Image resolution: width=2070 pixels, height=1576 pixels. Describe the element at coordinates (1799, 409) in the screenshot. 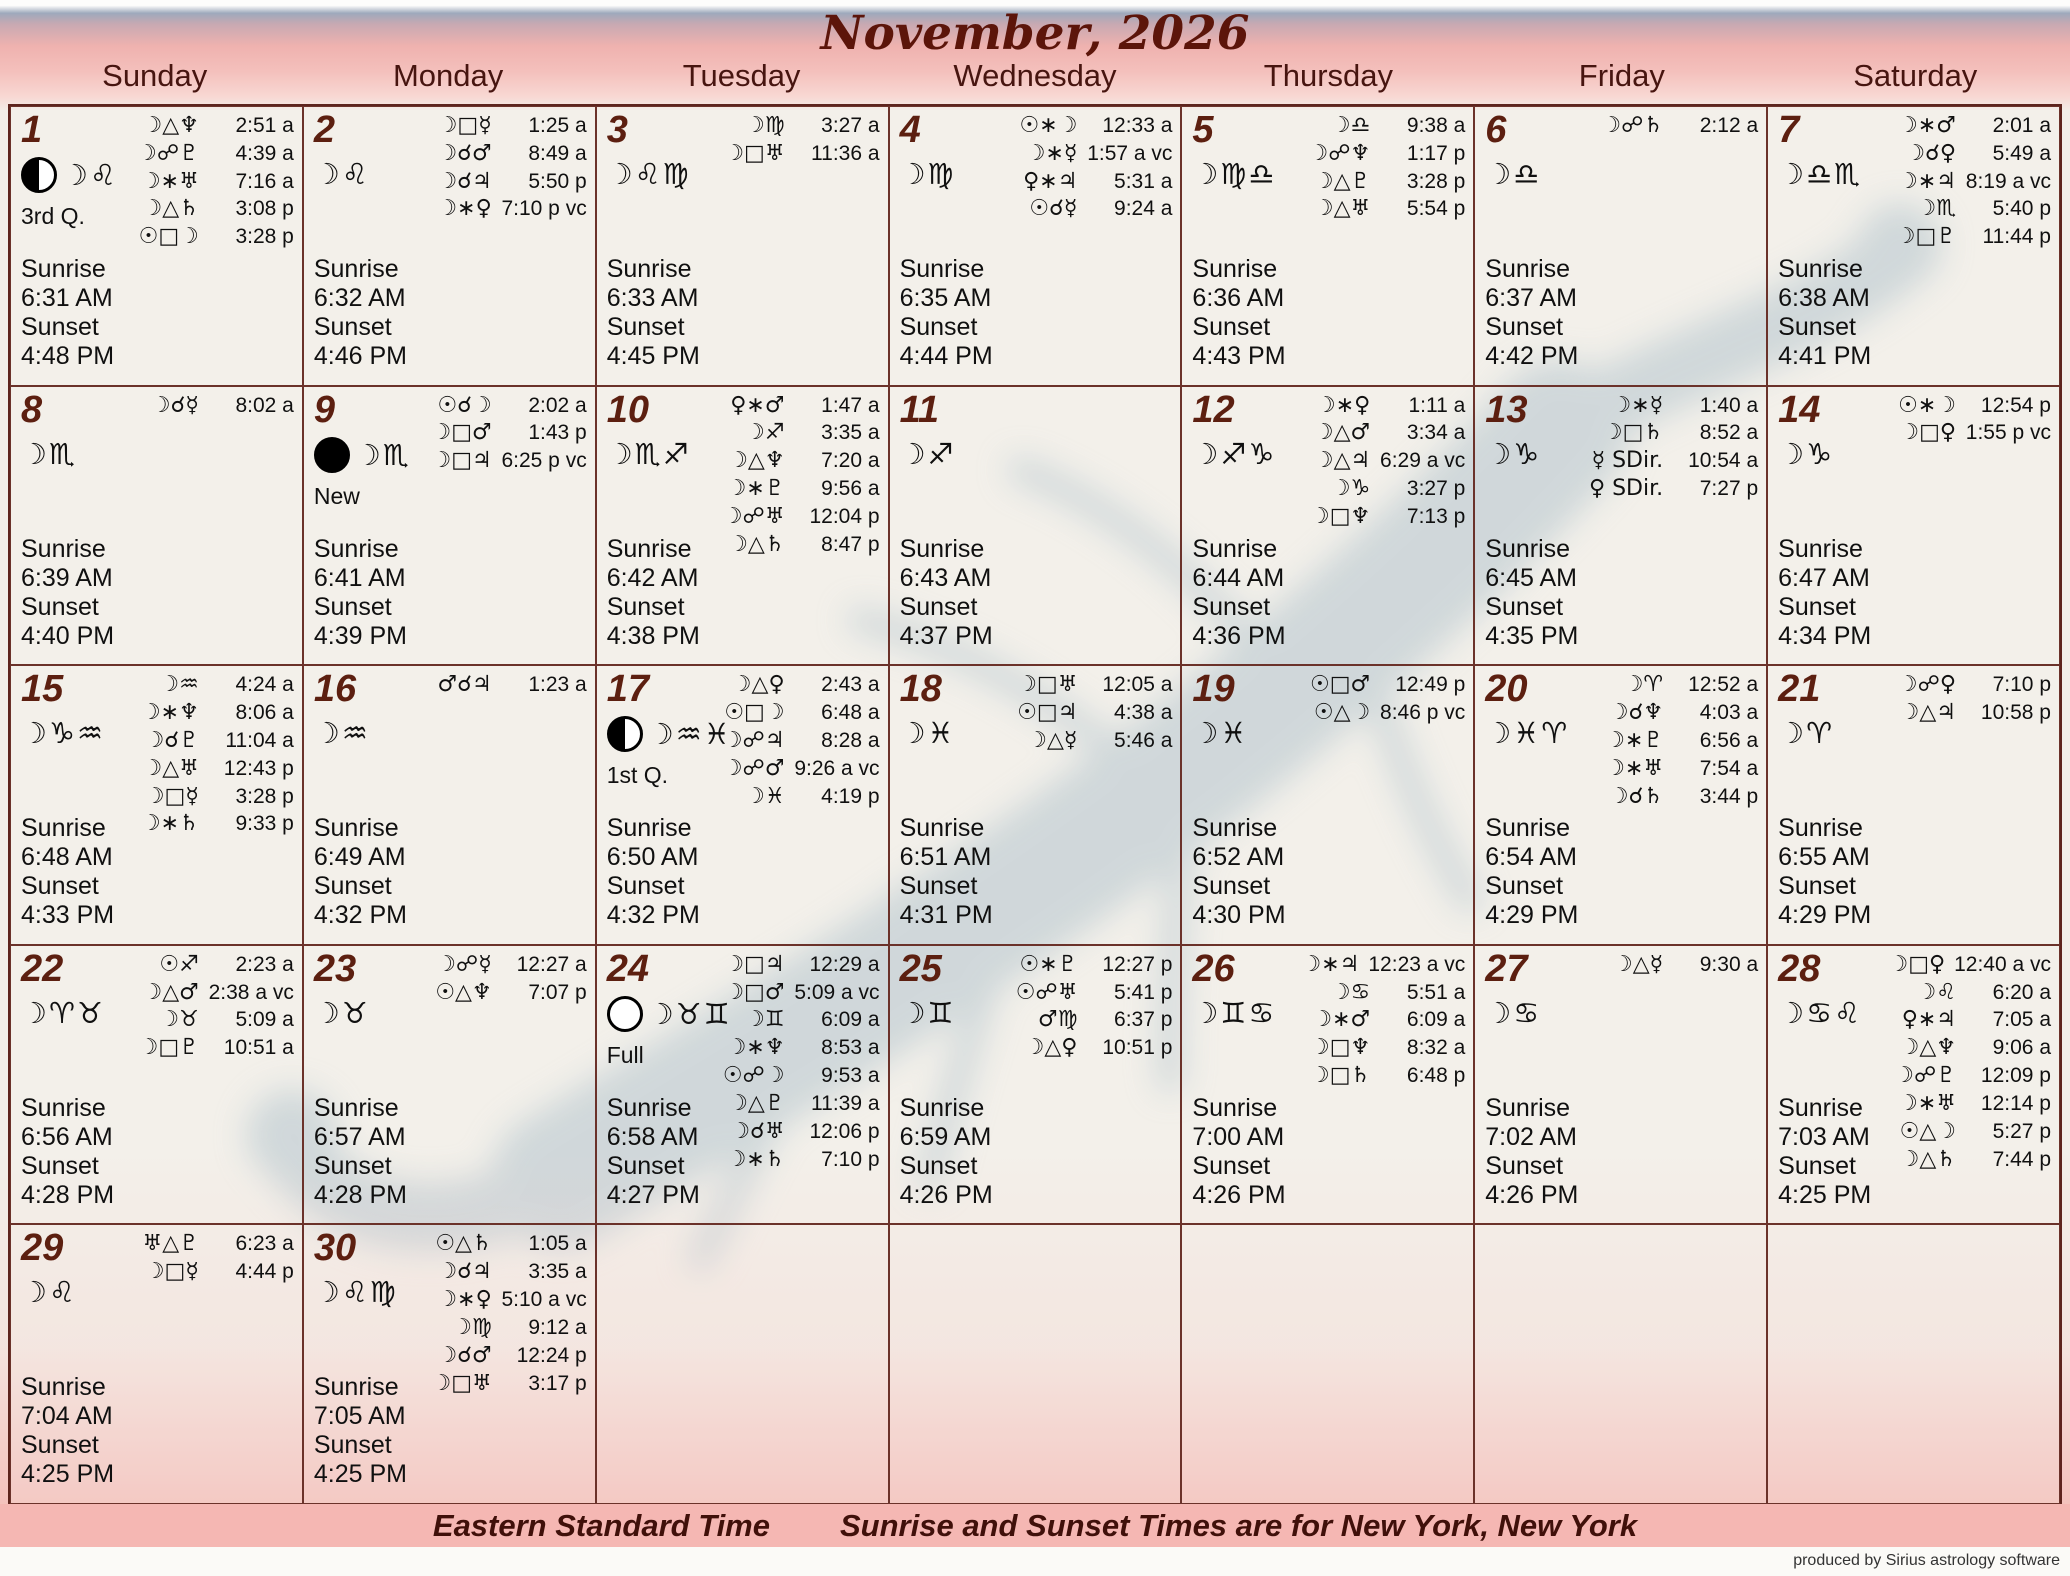

I see `day-number: 14` at that location.